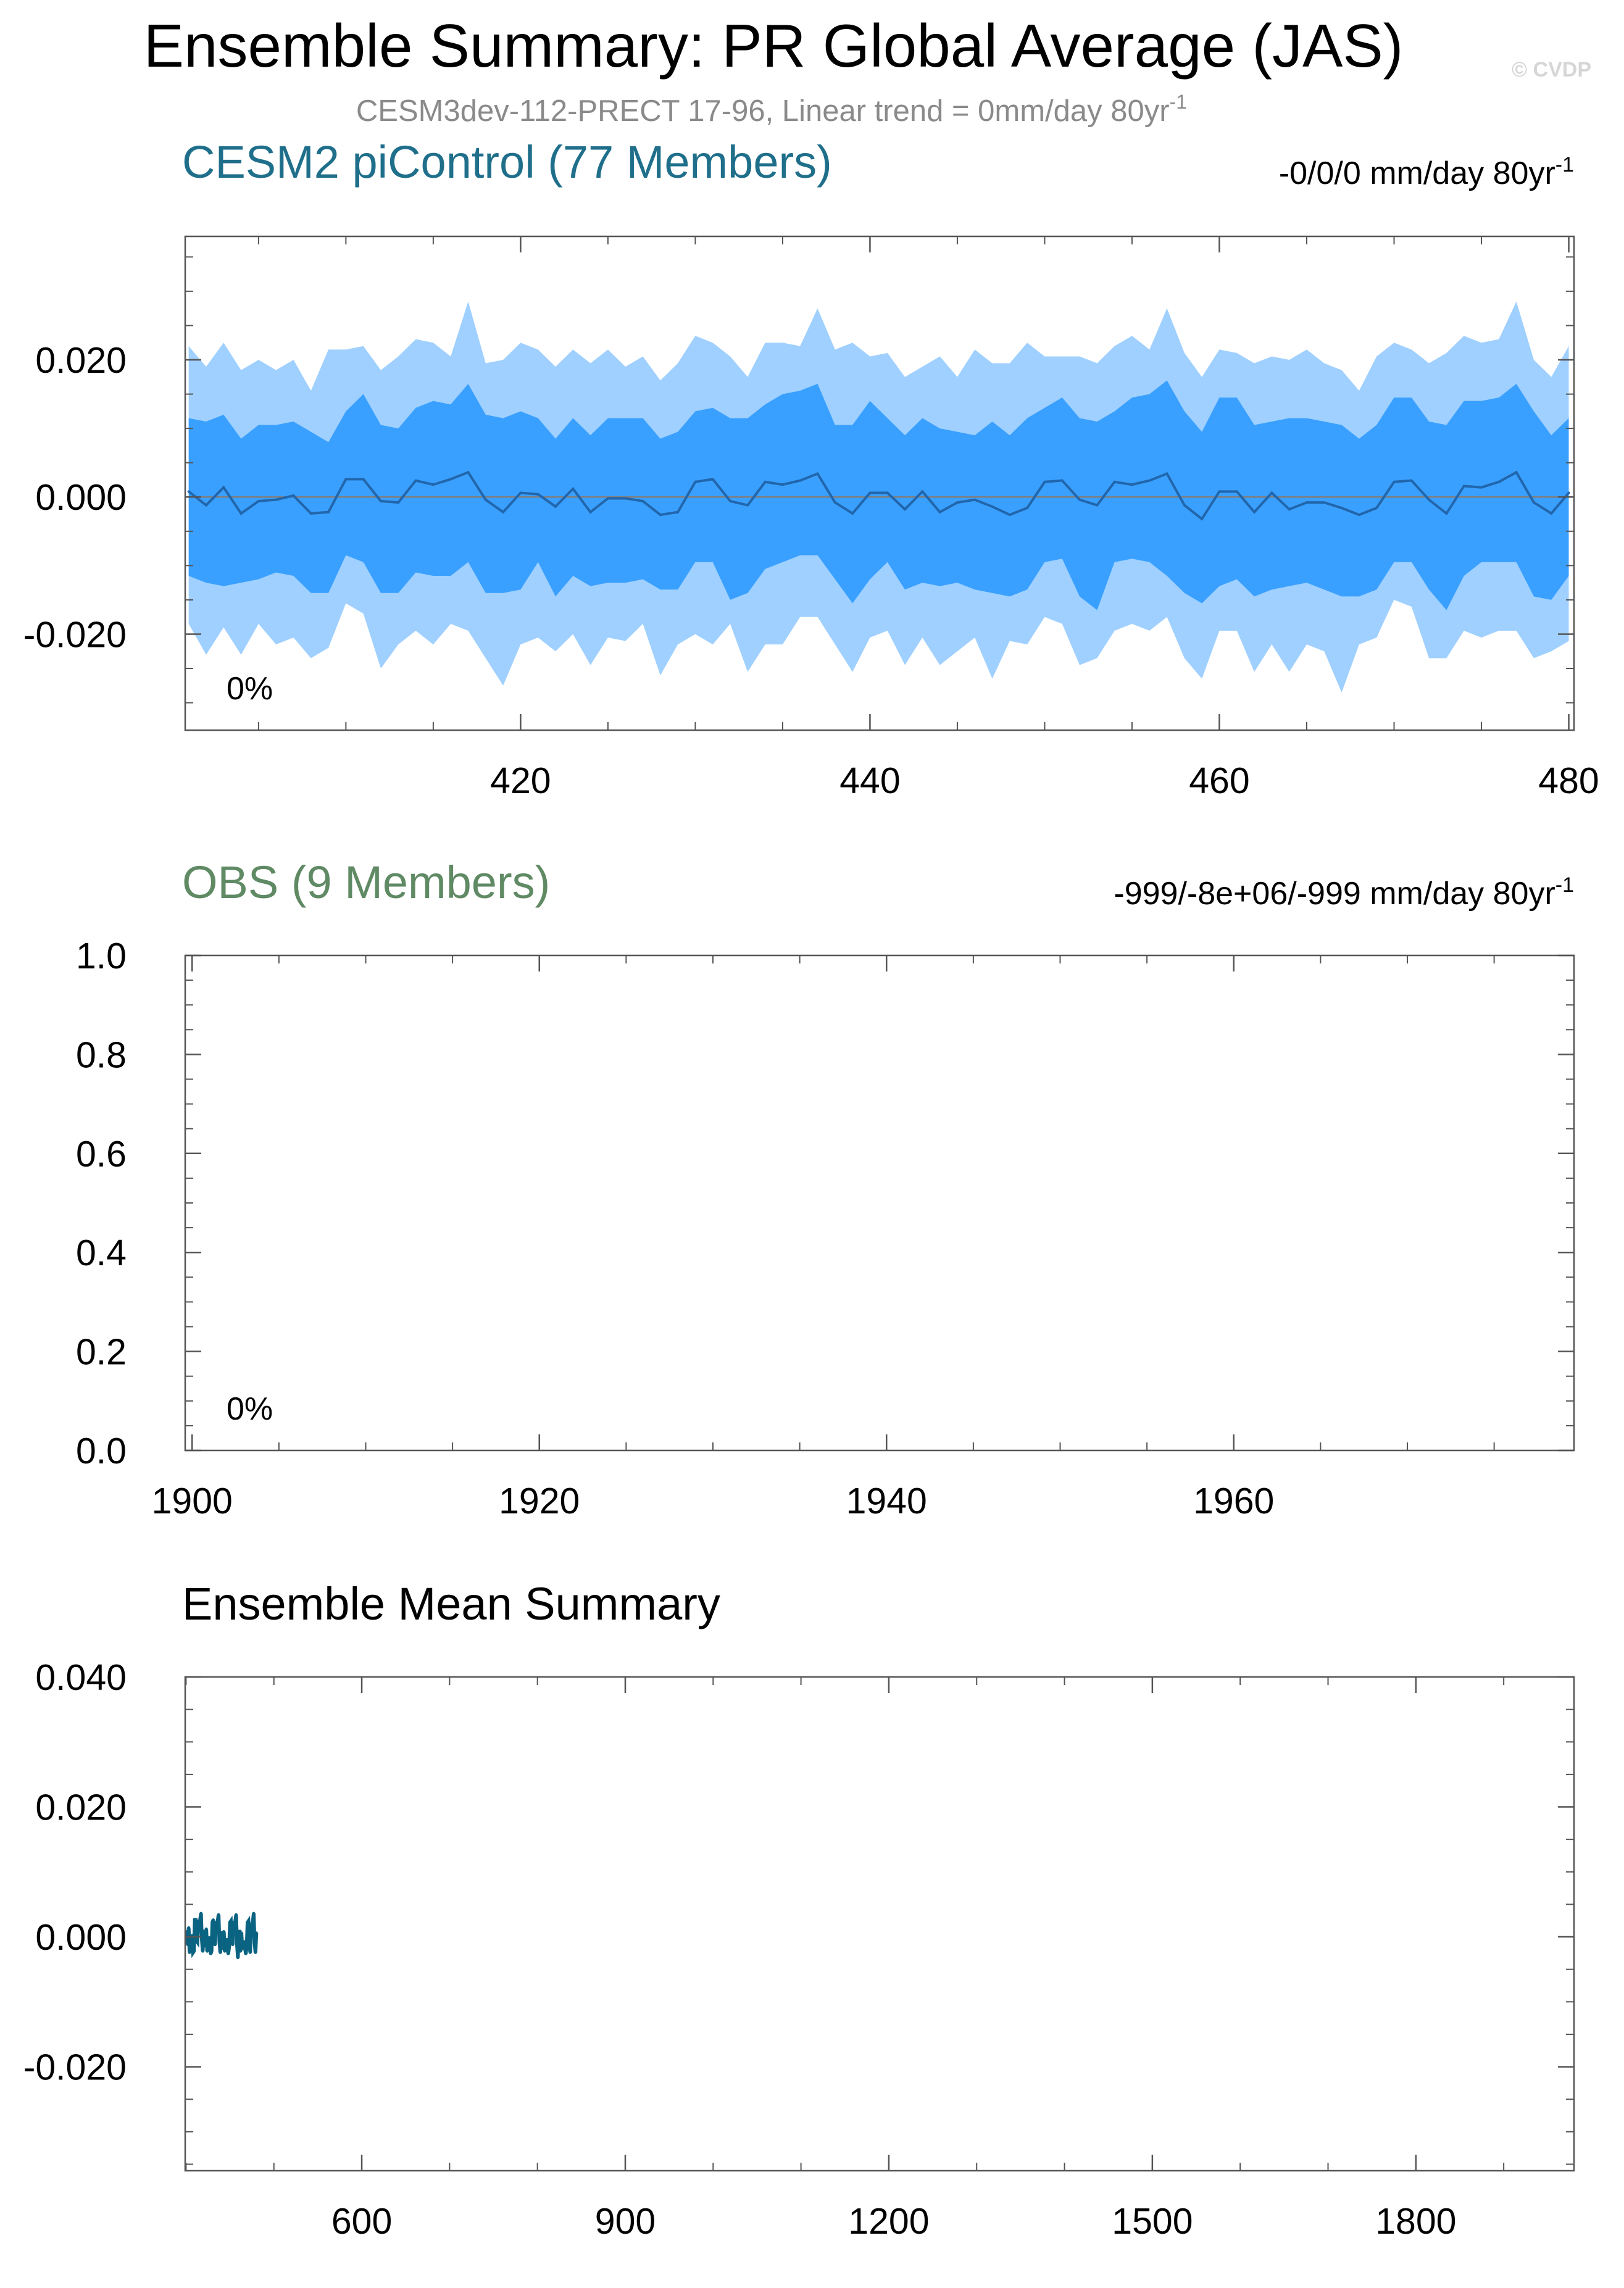 This screenshot has width=1624, height=2288. Describe the element at coordinates (539, 1501) in the screenshot. I see `x-tick-label: 1920` at that location.